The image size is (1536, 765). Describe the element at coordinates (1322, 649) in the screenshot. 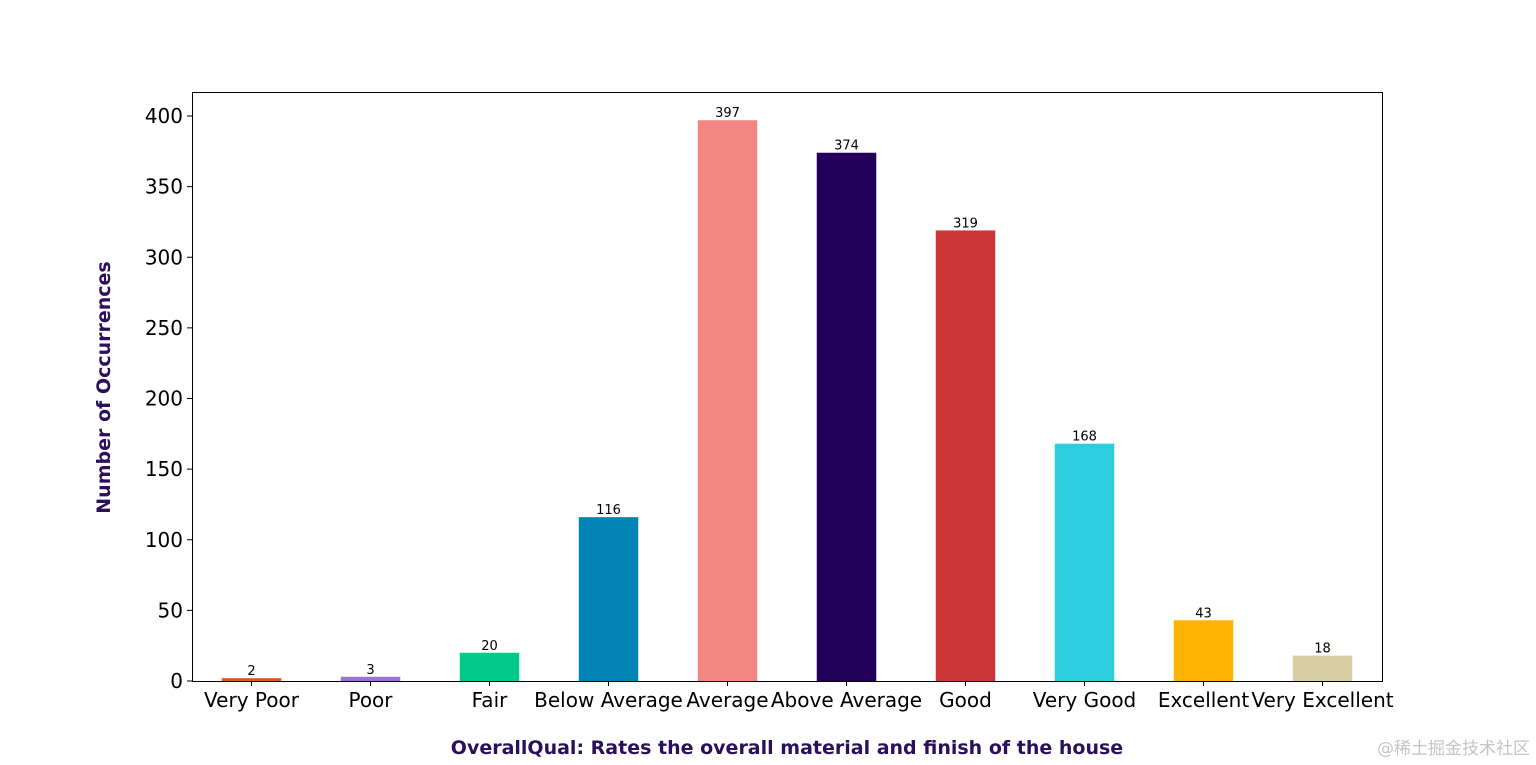

I see `data-label: 18` at that location.